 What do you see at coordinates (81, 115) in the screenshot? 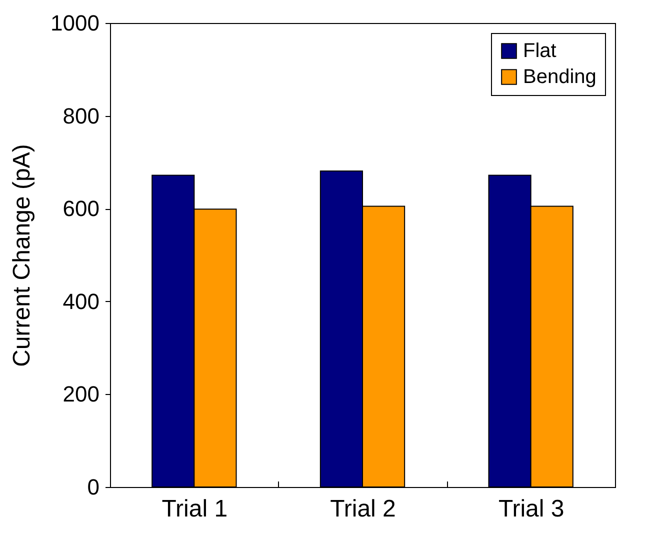
I see `y-tick-label: 800` at bounding box center [81, 115].